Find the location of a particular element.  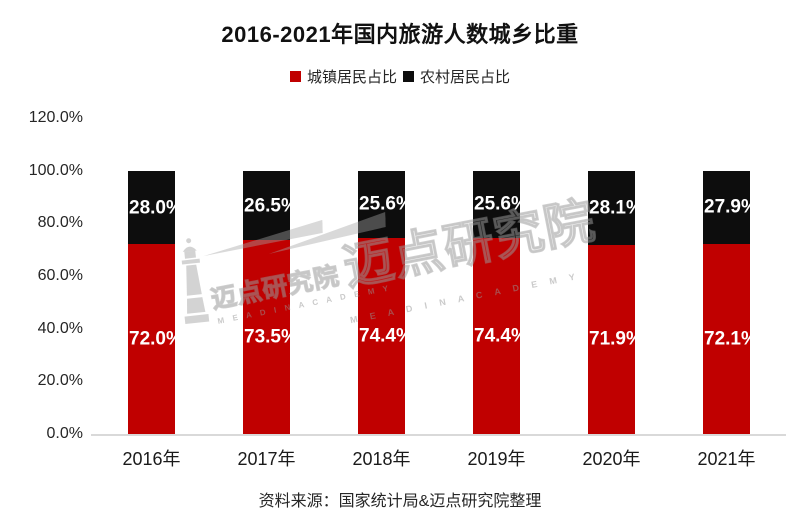

legend-label-rural: 农村居民占比 is located at coordinates (465, 77).